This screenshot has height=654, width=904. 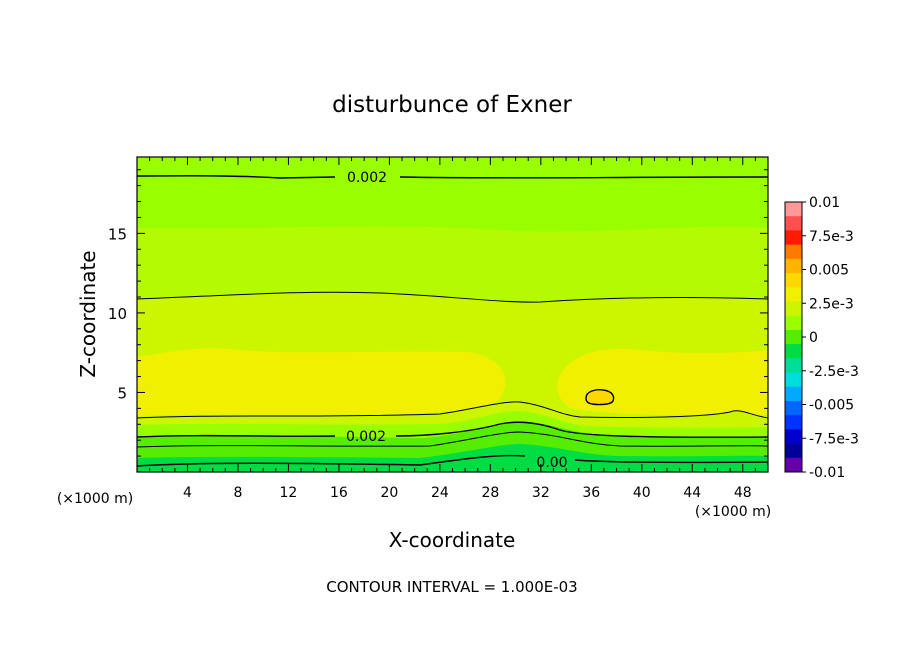 I want to click on y-tick-labels: 5 10 15, so click(x=117, y=313).